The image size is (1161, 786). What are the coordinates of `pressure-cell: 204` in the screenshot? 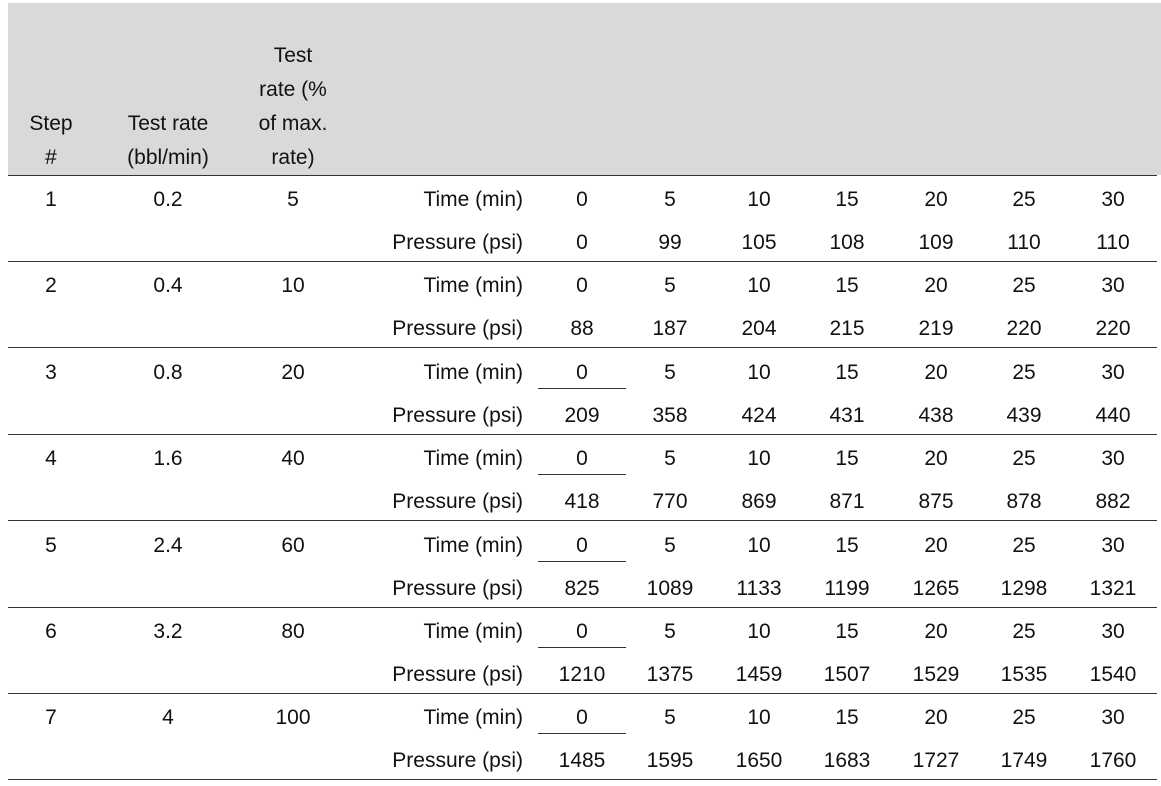 It's located at (759, 329).